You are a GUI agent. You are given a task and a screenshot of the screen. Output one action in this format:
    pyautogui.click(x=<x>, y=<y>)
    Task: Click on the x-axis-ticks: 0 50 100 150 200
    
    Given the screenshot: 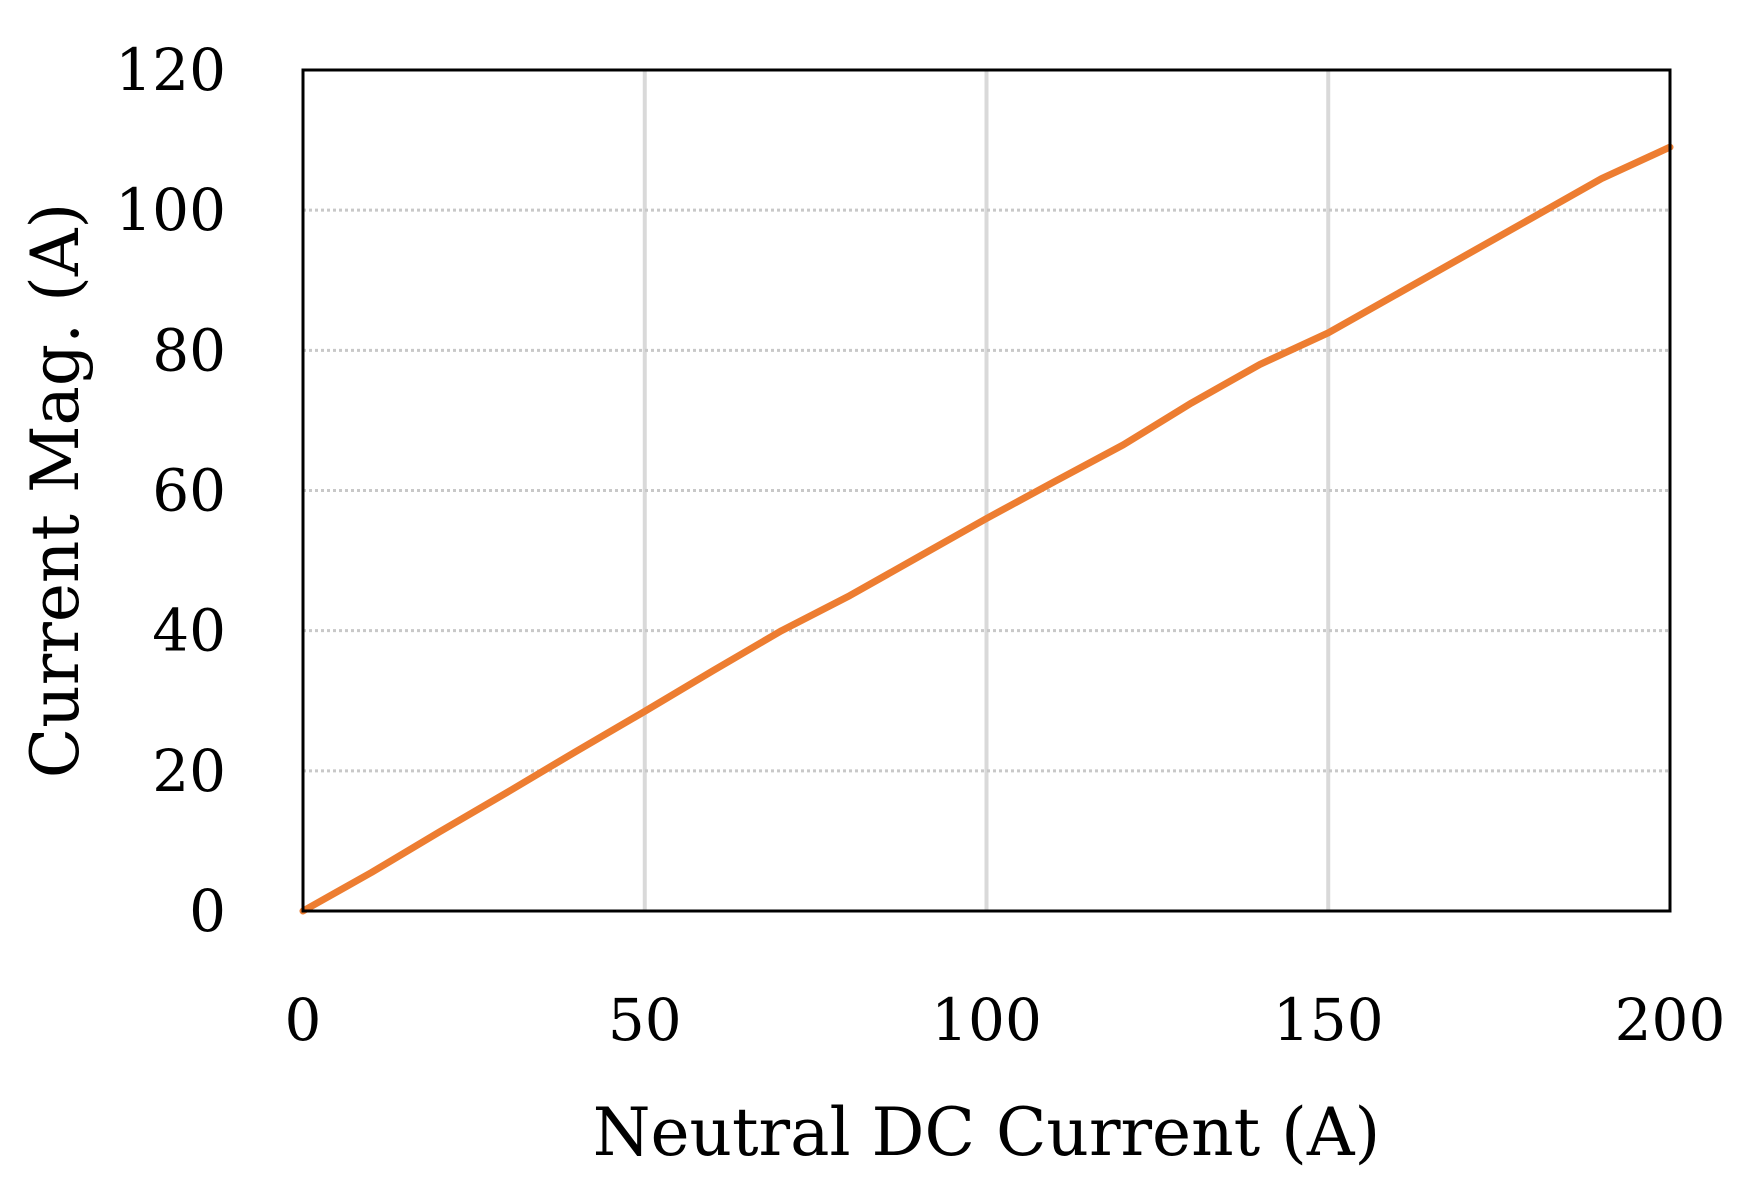 What is the action you would take?
    pyautogui.click(x=1005, y=1020)
    